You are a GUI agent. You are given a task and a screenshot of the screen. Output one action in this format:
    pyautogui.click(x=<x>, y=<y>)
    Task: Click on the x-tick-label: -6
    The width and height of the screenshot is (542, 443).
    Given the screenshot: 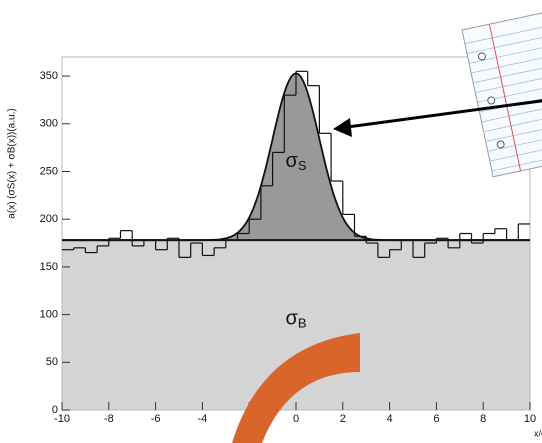 What is the action you would take?
    pyautogui.click(x=156, y=419)
    